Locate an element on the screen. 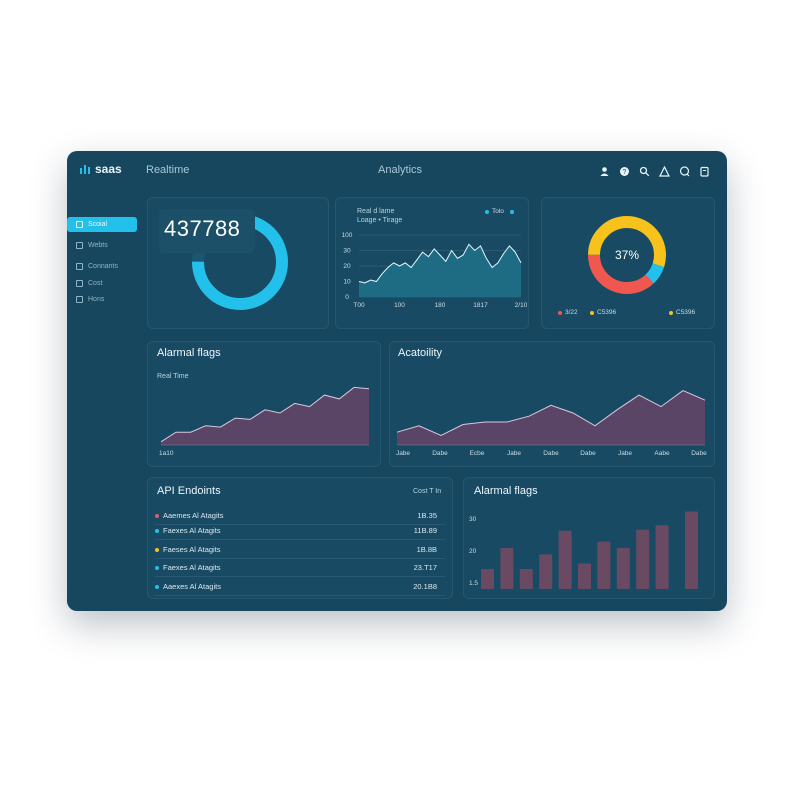  x-tick-label: 180 is located at coordinates (440, 305).